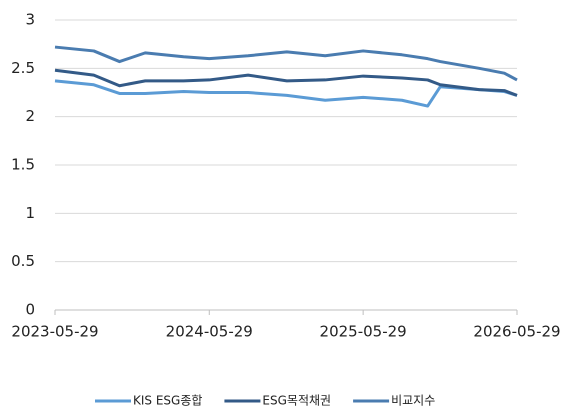 This screenshot has width=561, height=409. Describe the element at coordinates (413, 401) in the screenshot. I see `legend-label: 비교지수` at that location.